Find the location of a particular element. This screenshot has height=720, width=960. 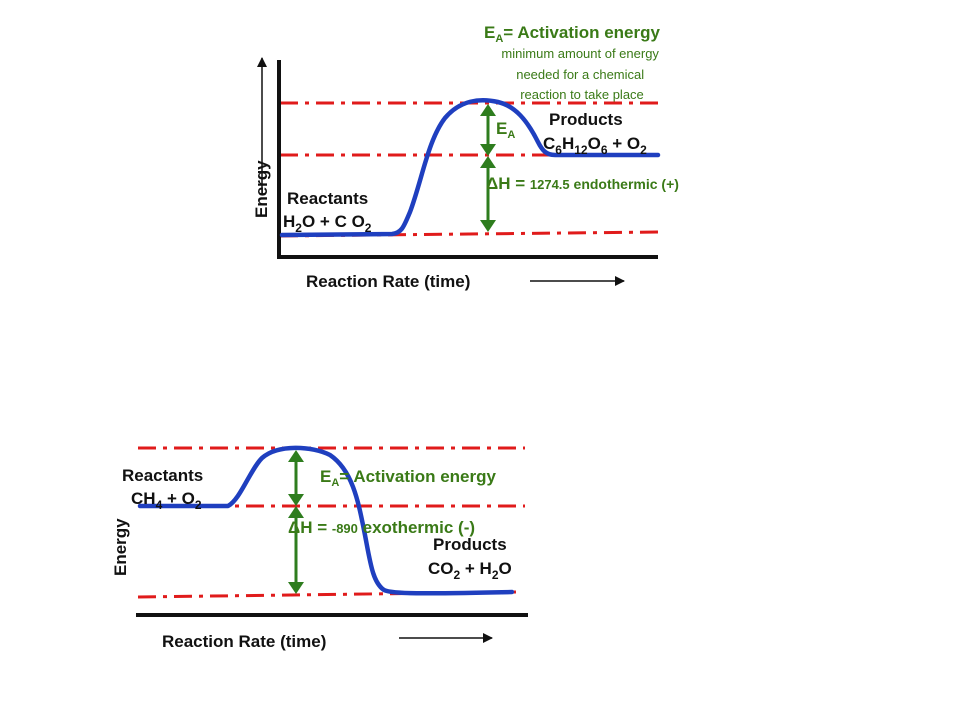

top-ea-marker: EA is located at coordinates (505, 130).